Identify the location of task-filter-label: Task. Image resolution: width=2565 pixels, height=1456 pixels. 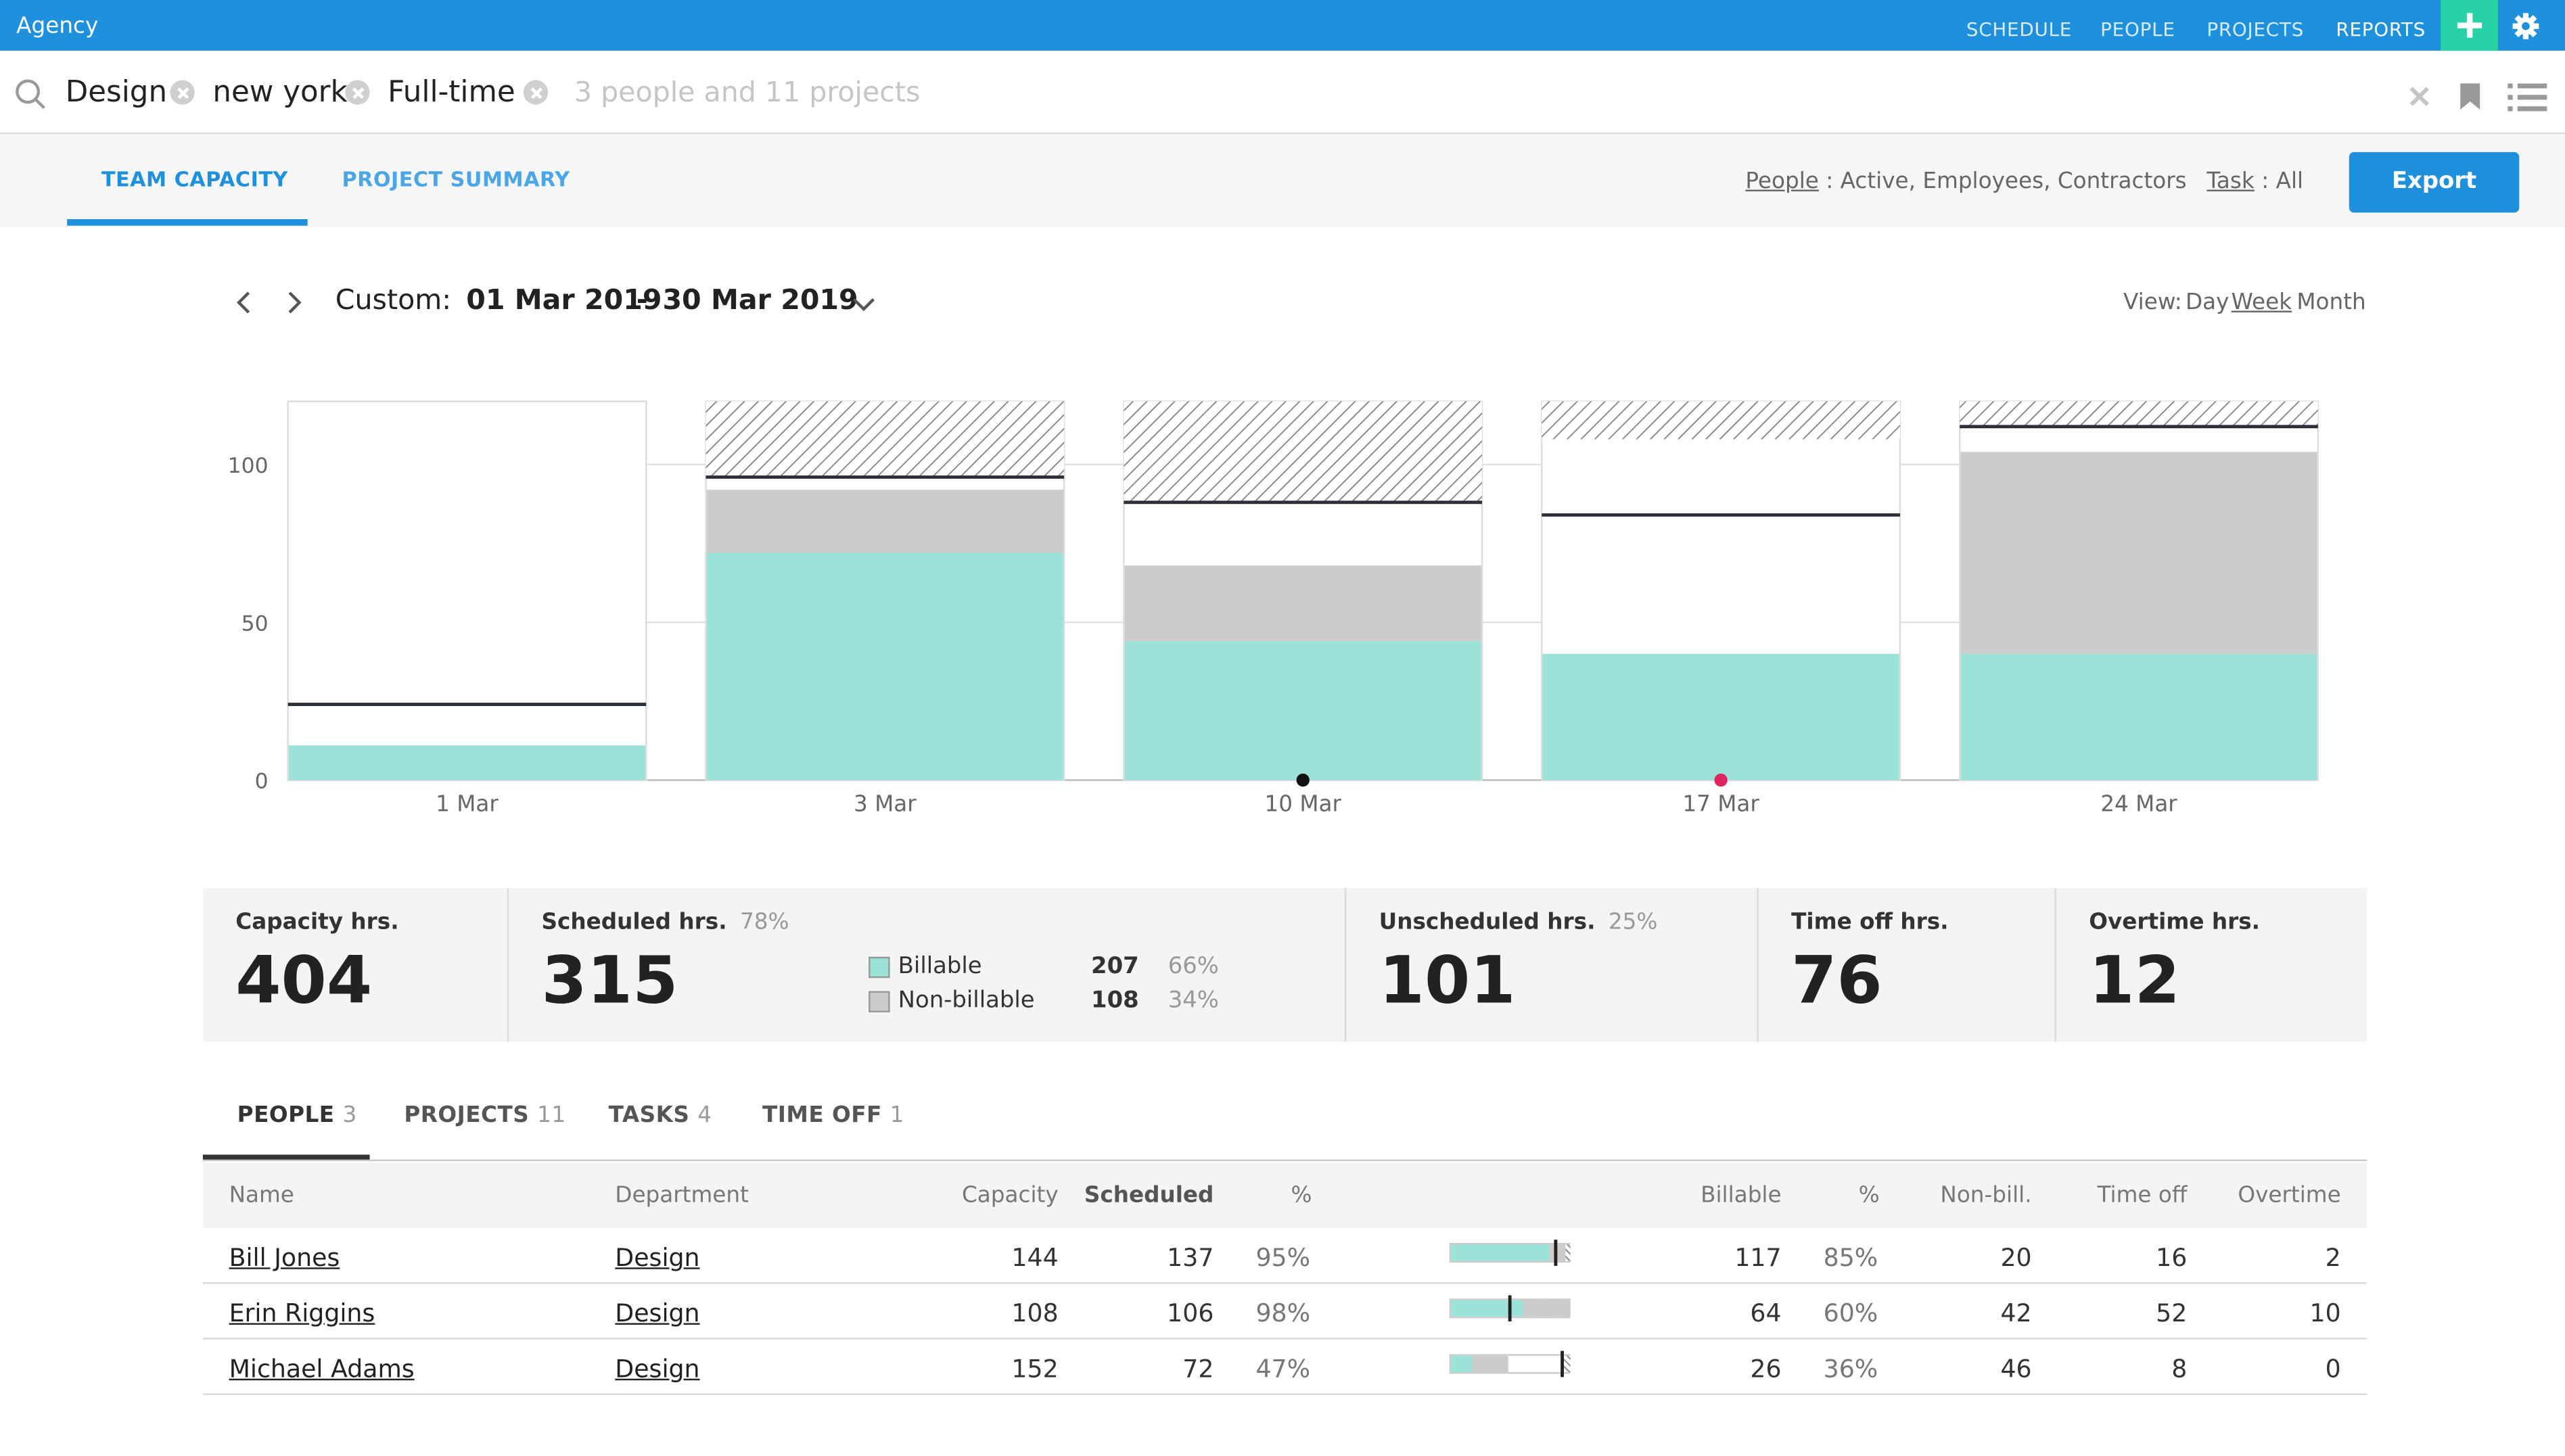
(2231, 182).